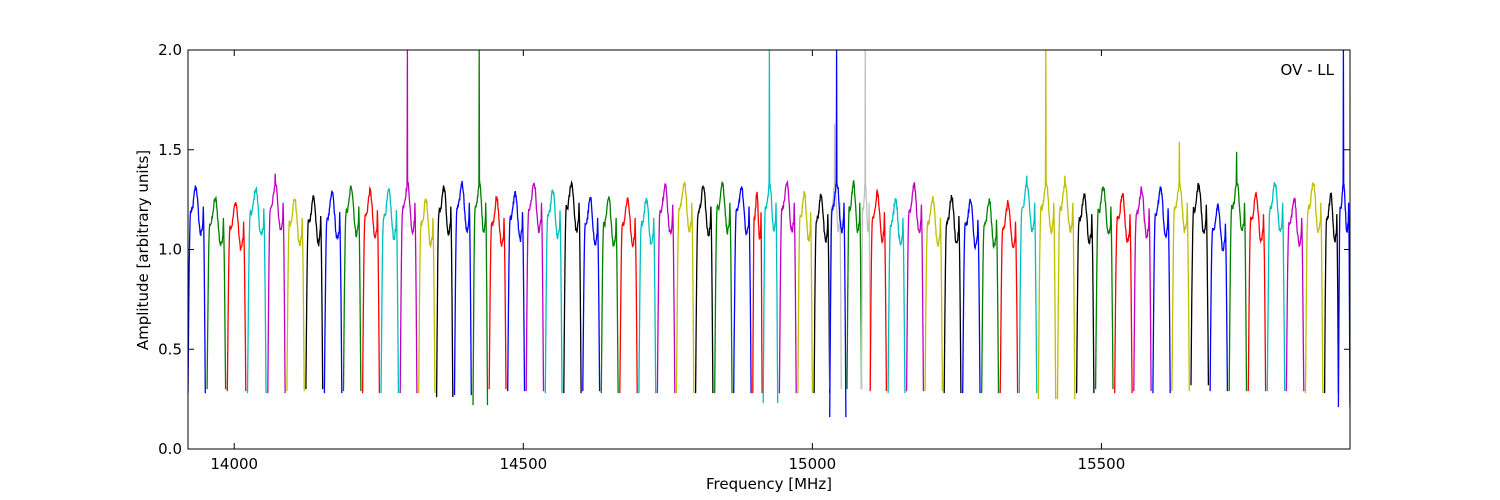 This screenshot has height=500, width=1500. I want to click on y-tick-label: 0.0, so click(170, 449).